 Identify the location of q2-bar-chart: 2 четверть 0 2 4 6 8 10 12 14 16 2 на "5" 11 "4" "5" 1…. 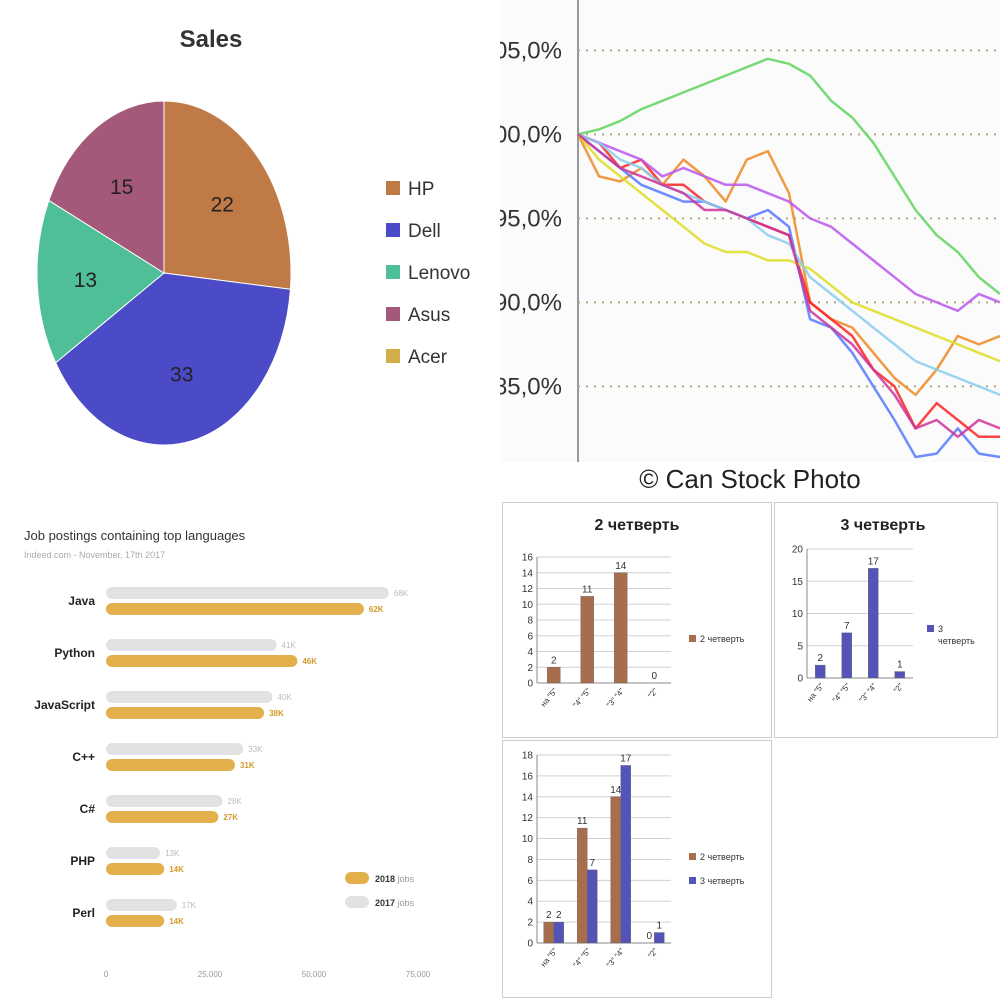
(633, 613).